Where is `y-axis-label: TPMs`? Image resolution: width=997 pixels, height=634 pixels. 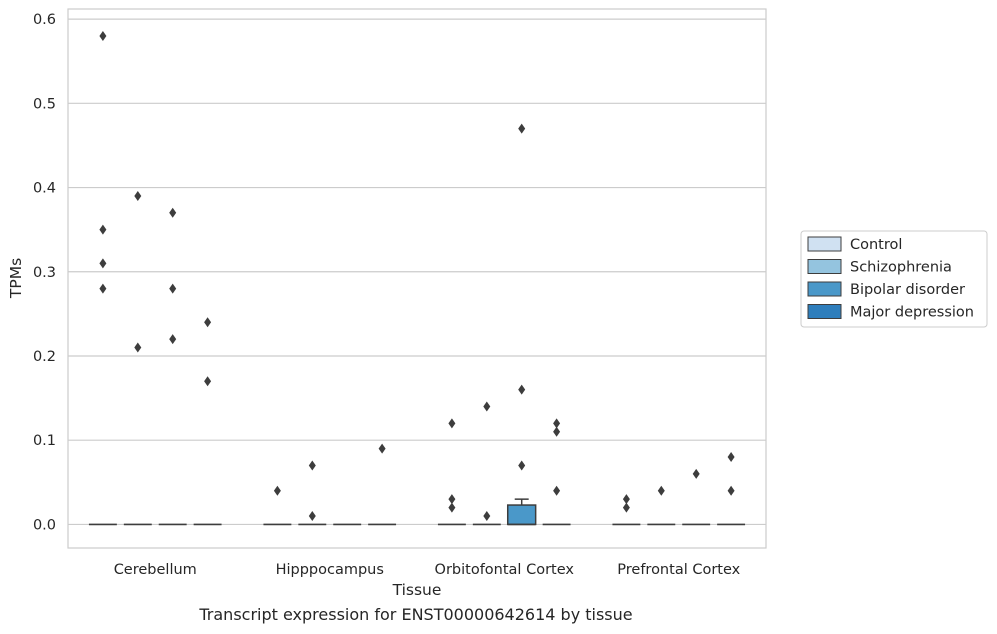 y-axis-label: TPMs is located at coordinates (16, 278).